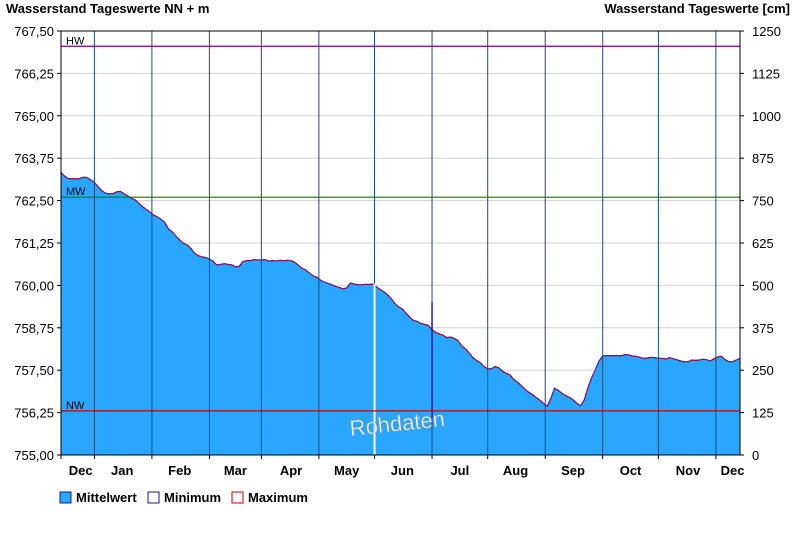 The height and width of the screenshot is (550, 800). Describe the element at coordinates (766, 116) in the screenshot. I see `right-tick-label: 1000` at that location.